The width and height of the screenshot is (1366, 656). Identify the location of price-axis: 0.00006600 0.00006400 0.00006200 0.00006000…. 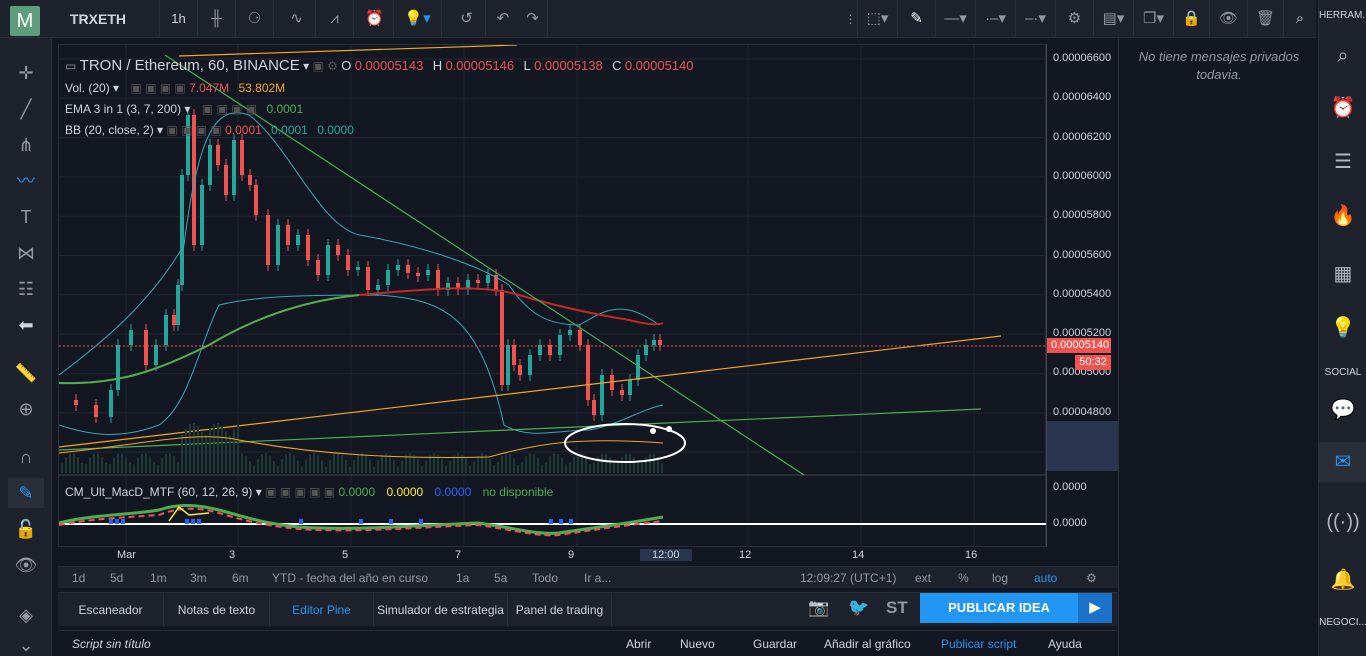
(1082, 295).